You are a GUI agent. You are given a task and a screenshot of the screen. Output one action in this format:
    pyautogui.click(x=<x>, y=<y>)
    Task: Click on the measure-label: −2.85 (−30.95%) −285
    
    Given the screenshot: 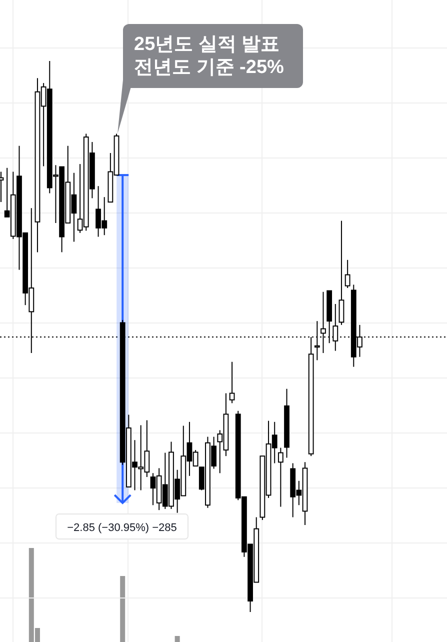 What is the action you would take?
    pyautogui.click(x=122, y=527)
    